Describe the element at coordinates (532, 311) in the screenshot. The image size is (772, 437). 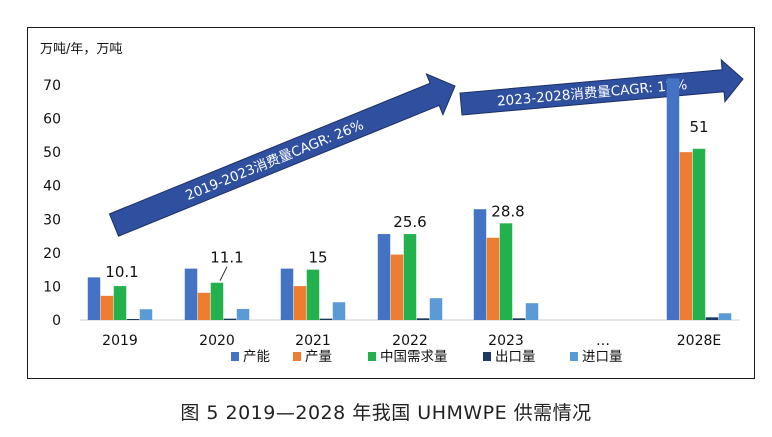
I see `bar-进口量-2023` at that location.